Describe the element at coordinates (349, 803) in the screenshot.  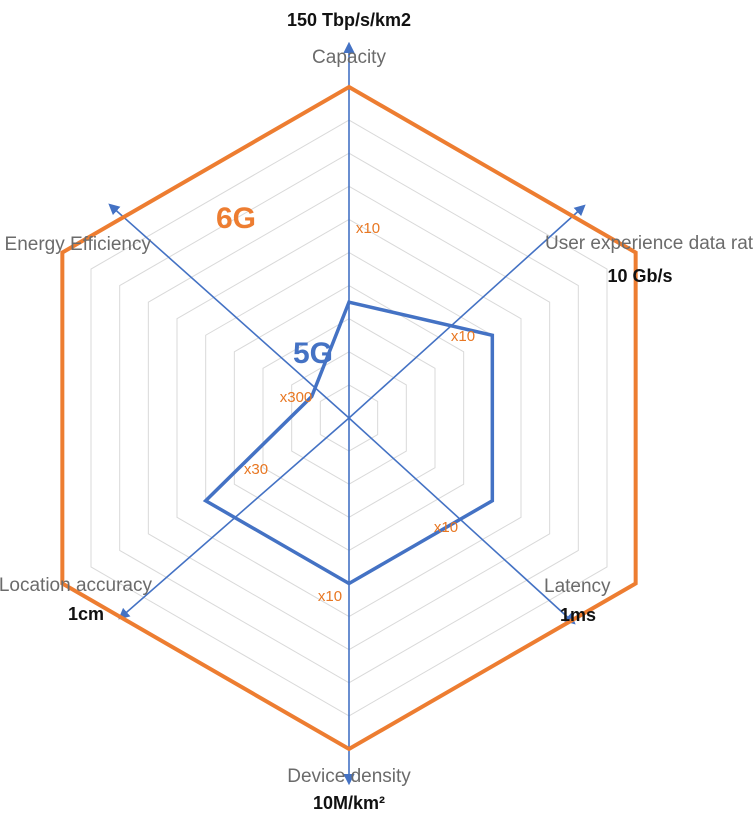
I see `target-label-device-density: 10M/km²` at that location.